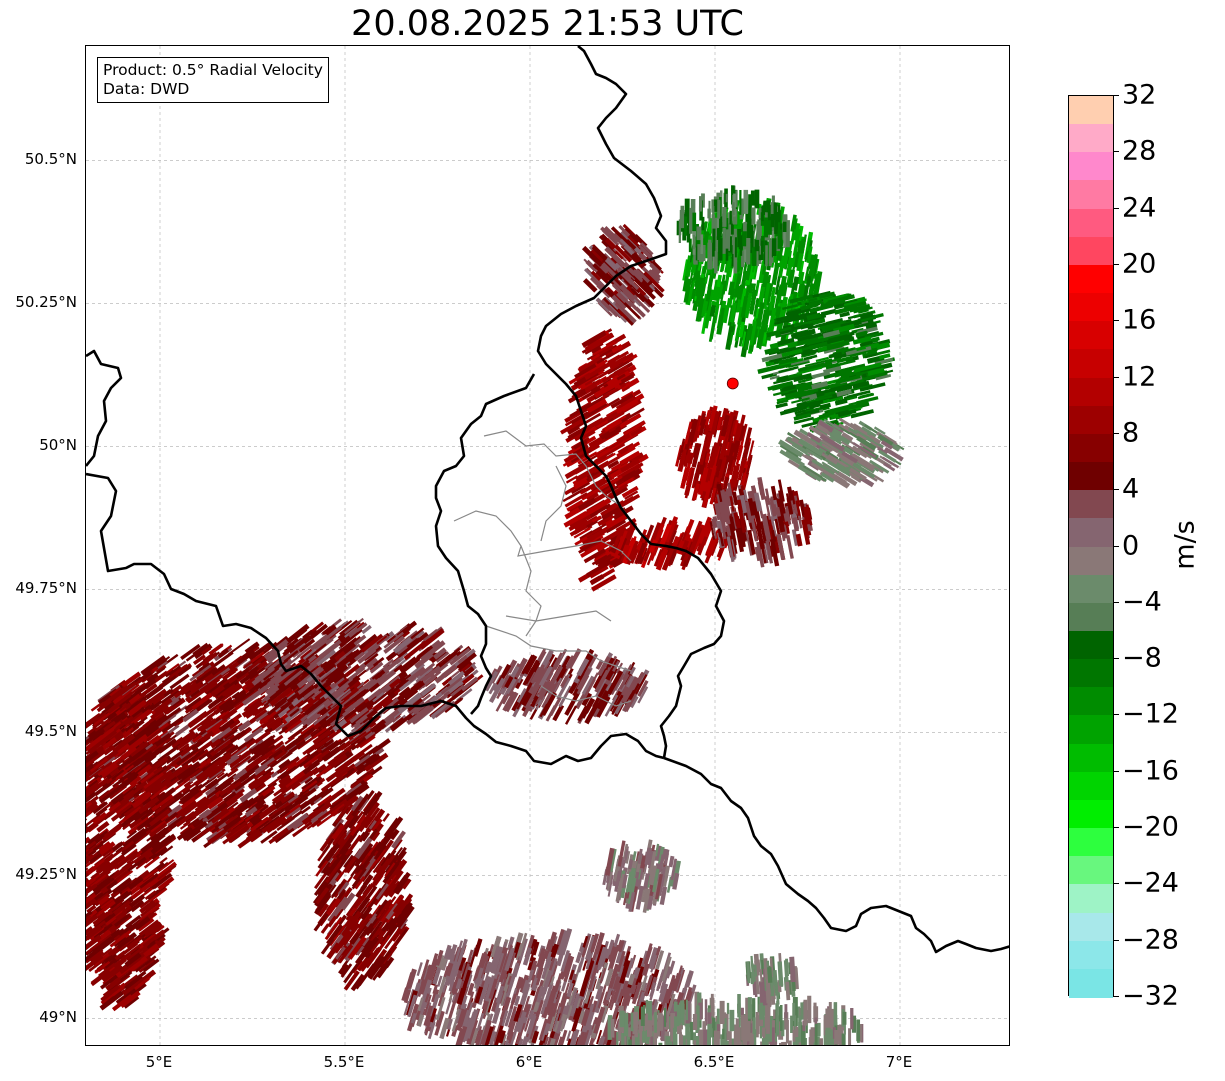  Describe the element at coordinates (1142, 658) in the screenshot. I see `colorbar-tick-label: −8` at that location.